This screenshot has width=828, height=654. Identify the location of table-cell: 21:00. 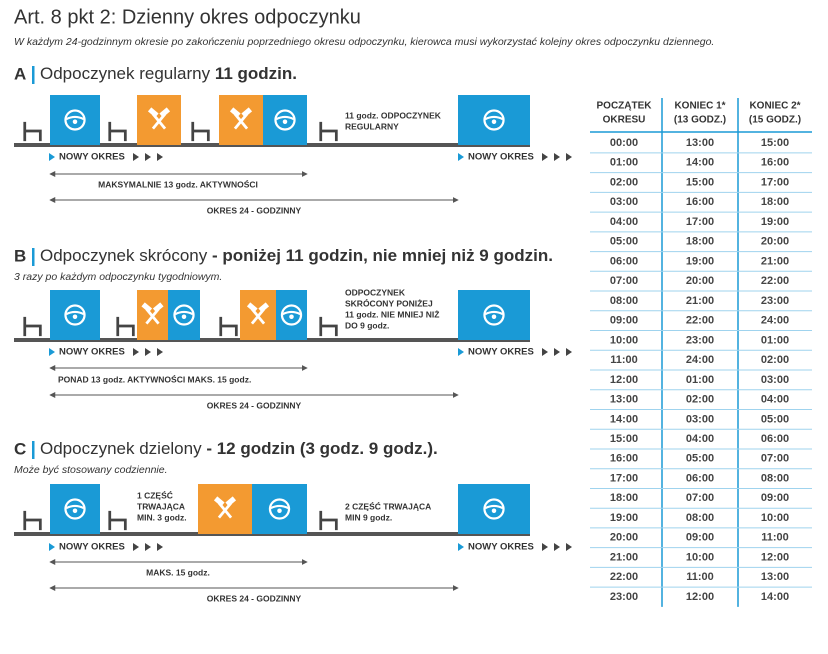
(700, 301).